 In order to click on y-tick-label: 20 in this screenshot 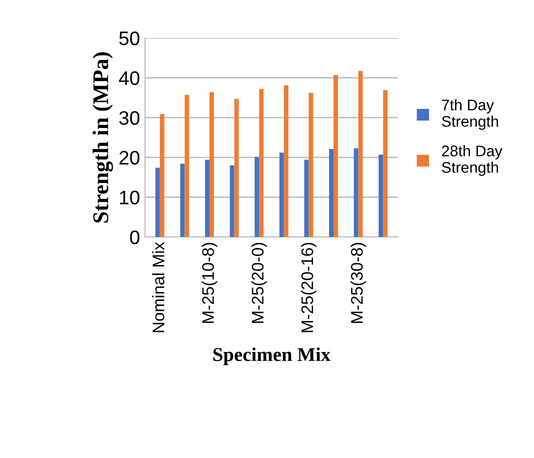, I will do `click(129, 157)`.